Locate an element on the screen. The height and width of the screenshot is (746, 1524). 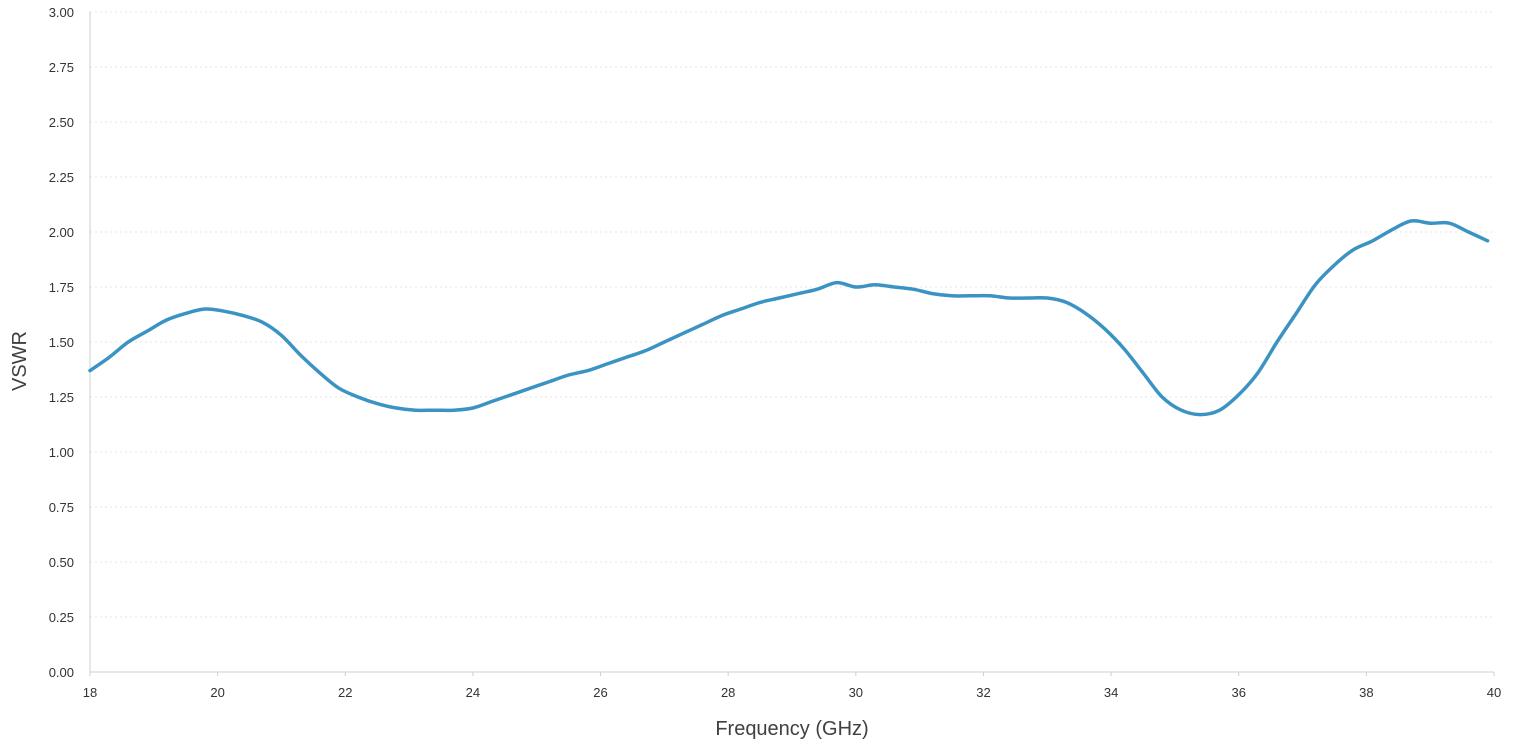
y-tick-label: 3.00 is located at coordinates (61, 12).